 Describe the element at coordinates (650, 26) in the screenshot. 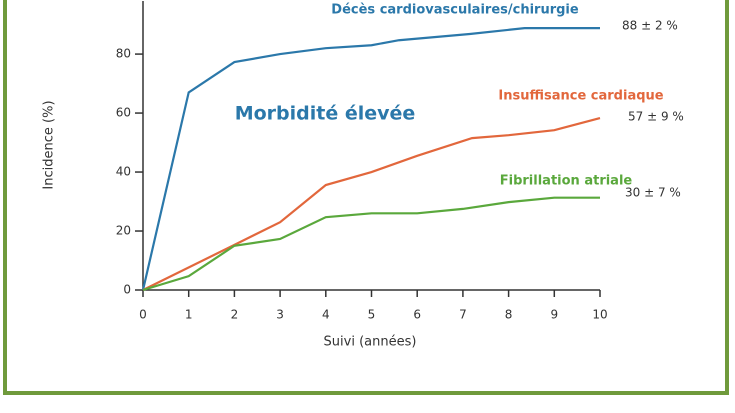

I see `end-label: 88 ± 2 %` at that location.